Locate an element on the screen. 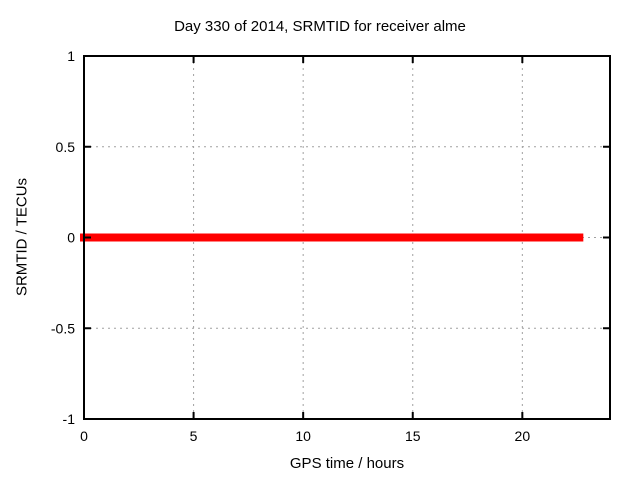  y-tick-label: 0 is located at coordinates (71, 238).